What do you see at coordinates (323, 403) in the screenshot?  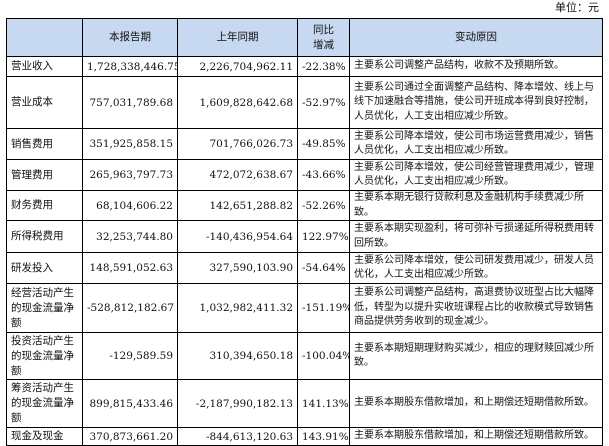 I see `row-change: 141.13%` at bounding box center [323, 403].